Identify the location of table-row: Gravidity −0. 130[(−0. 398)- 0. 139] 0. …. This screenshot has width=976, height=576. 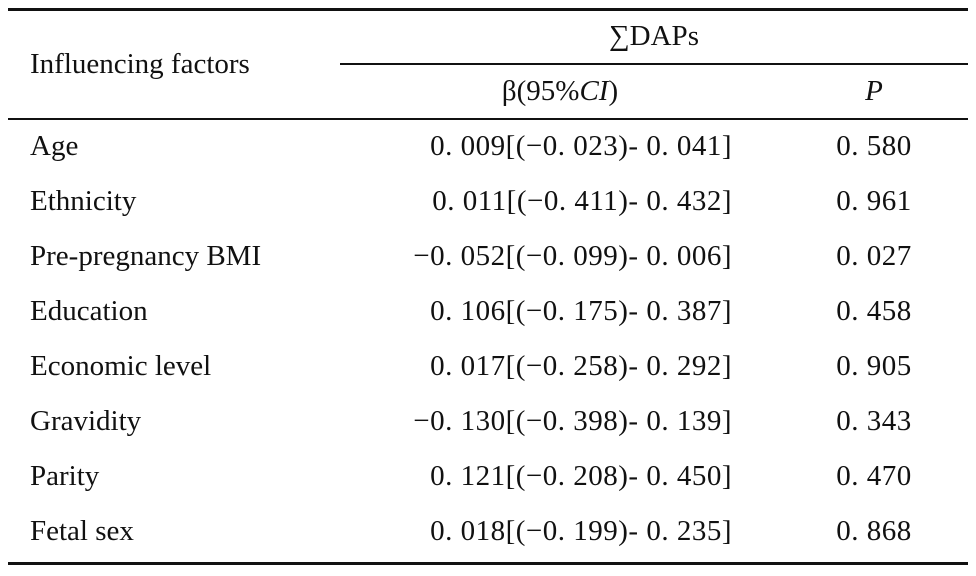
(488, 422).